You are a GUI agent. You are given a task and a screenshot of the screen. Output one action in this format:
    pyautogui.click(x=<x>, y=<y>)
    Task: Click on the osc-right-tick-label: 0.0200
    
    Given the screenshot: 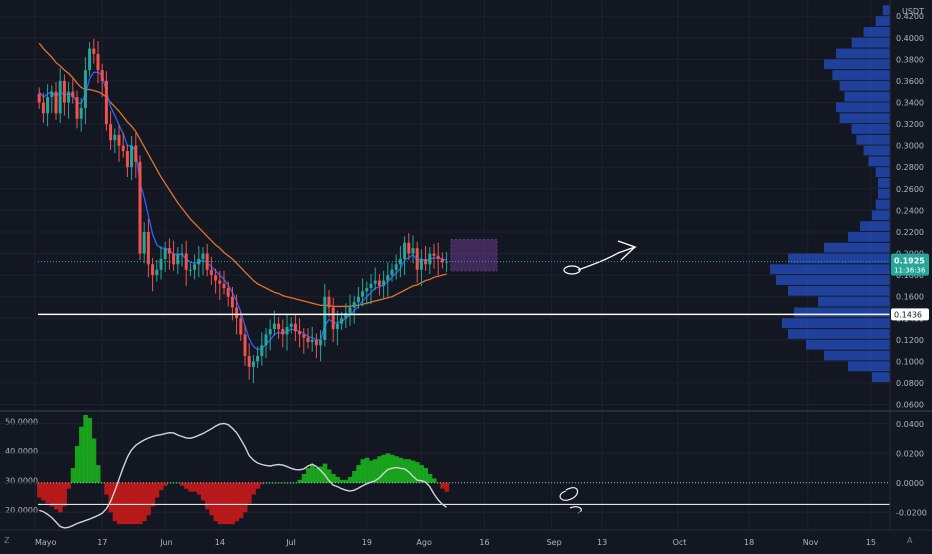 What is the action you would take?
    pyautogui.click(x=910, y=453)
    